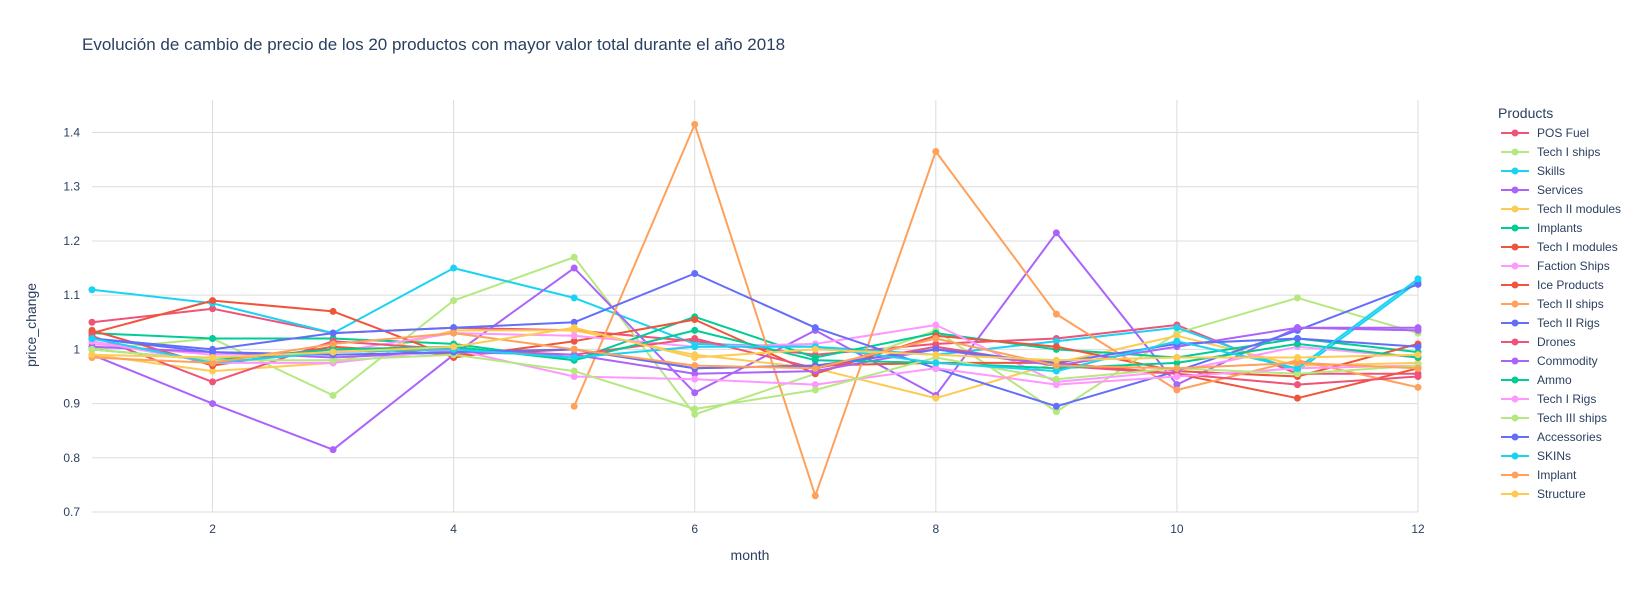 The height and width of the screenshot is (600, 1650). Describe the element at coordinates (1552, 304) in the screenshot. I see `legend-item: Tech II ships` at that location.